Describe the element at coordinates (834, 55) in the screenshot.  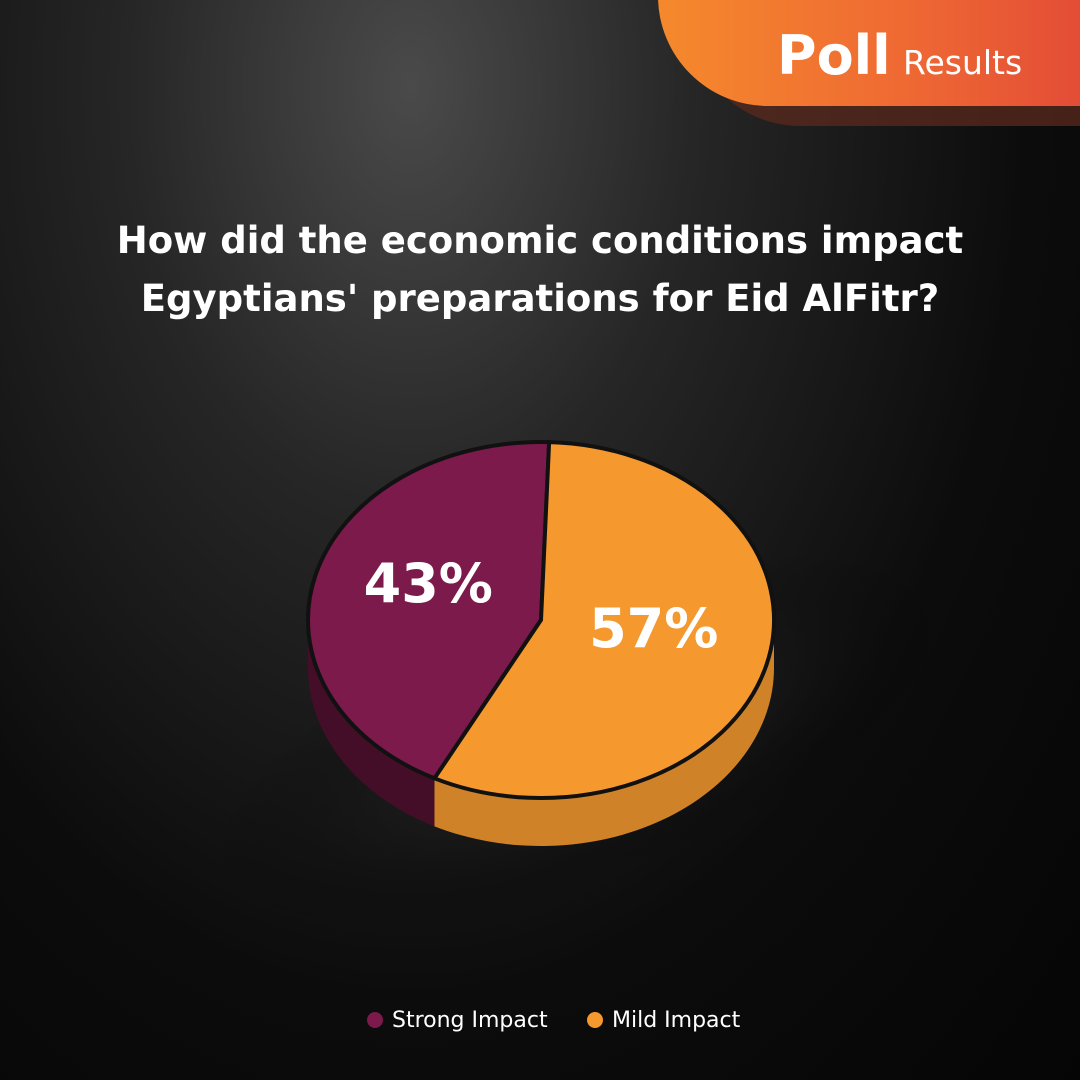
I see `badge-title: Poll` at that location.